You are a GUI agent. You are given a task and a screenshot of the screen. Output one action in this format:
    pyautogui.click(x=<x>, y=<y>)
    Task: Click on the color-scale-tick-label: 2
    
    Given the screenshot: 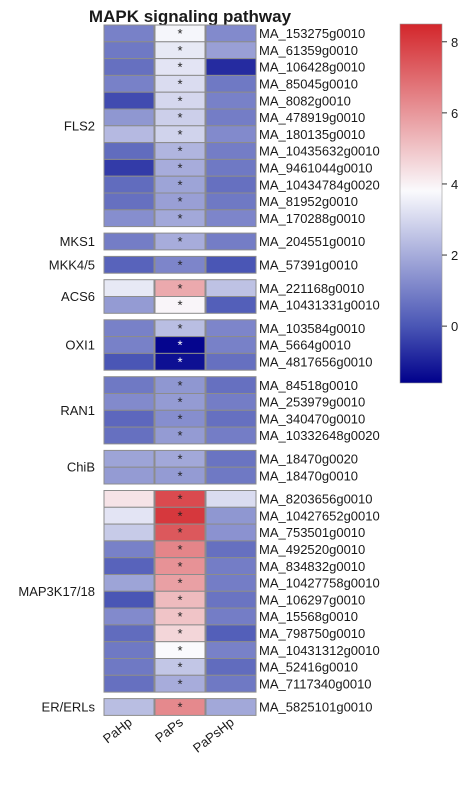 What is the action you would take?
    pyautogui.click(x=454, y=255)
    